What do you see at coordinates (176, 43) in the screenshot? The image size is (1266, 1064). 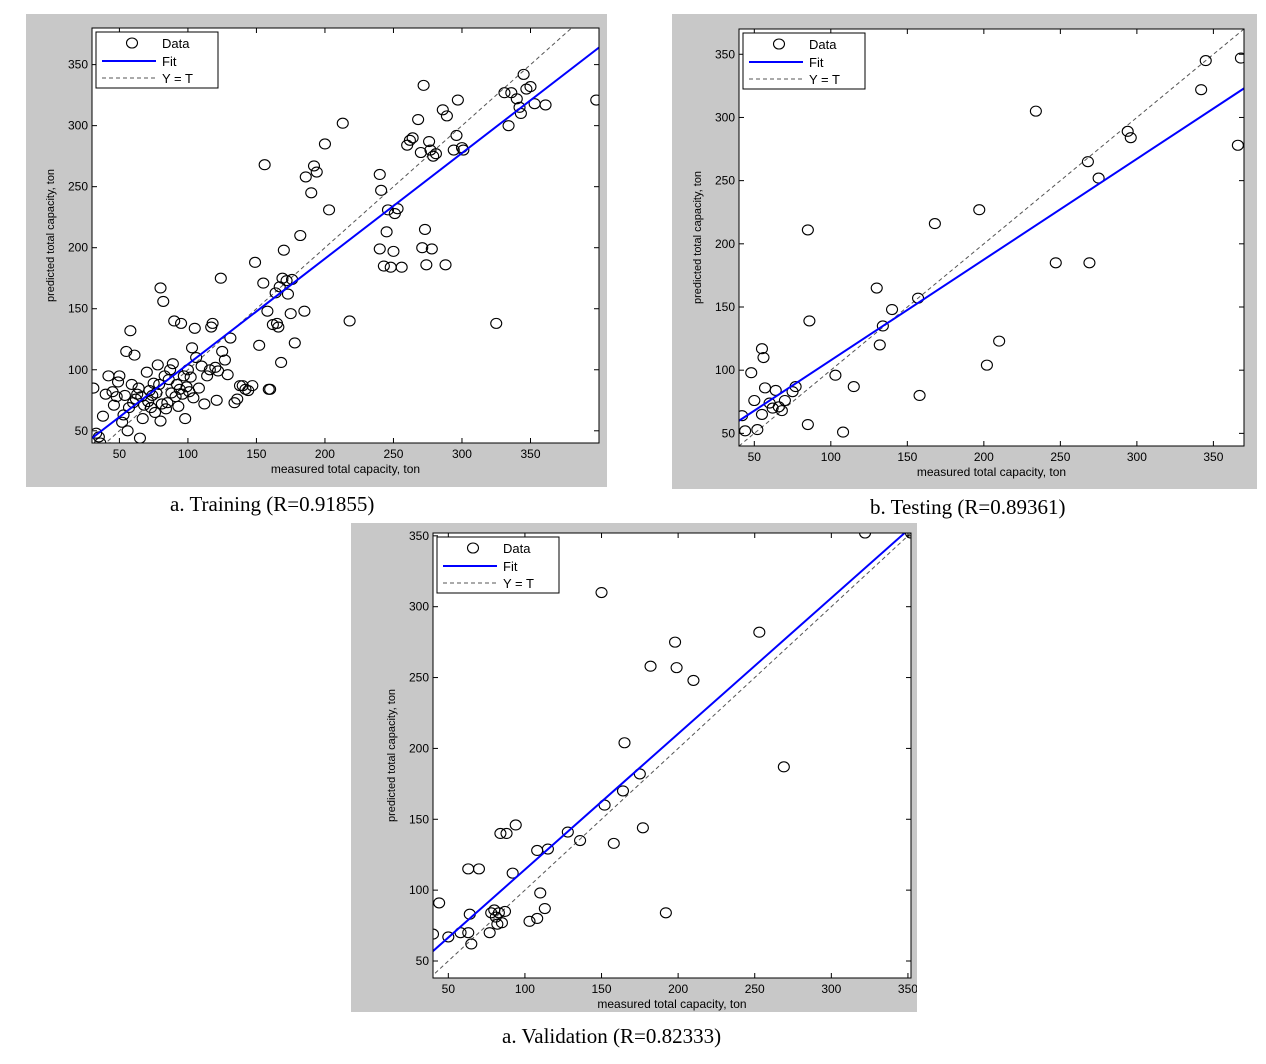 I see `legend-label-data: Data` at bounding box center [176, 43].